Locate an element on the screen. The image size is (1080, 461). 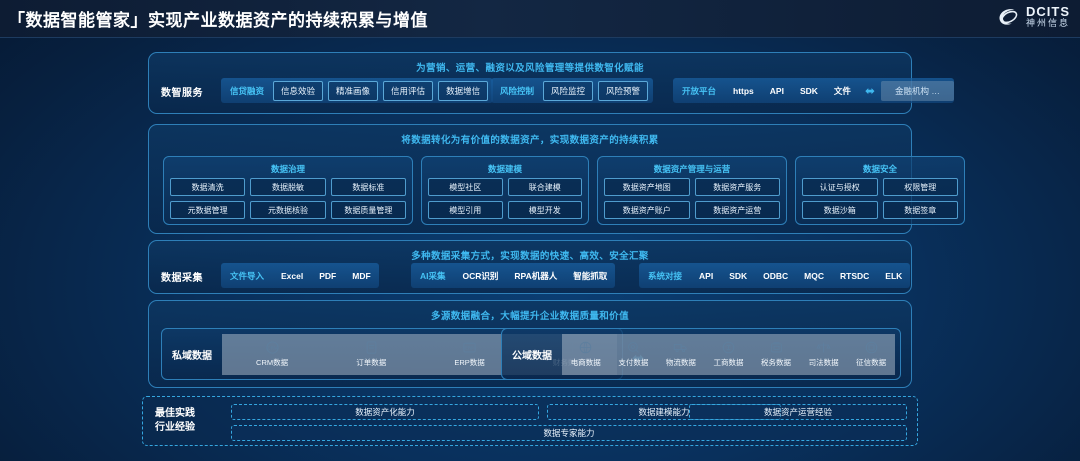
cell-permission-management: 权限管理 is located at coordinates (920, 187).